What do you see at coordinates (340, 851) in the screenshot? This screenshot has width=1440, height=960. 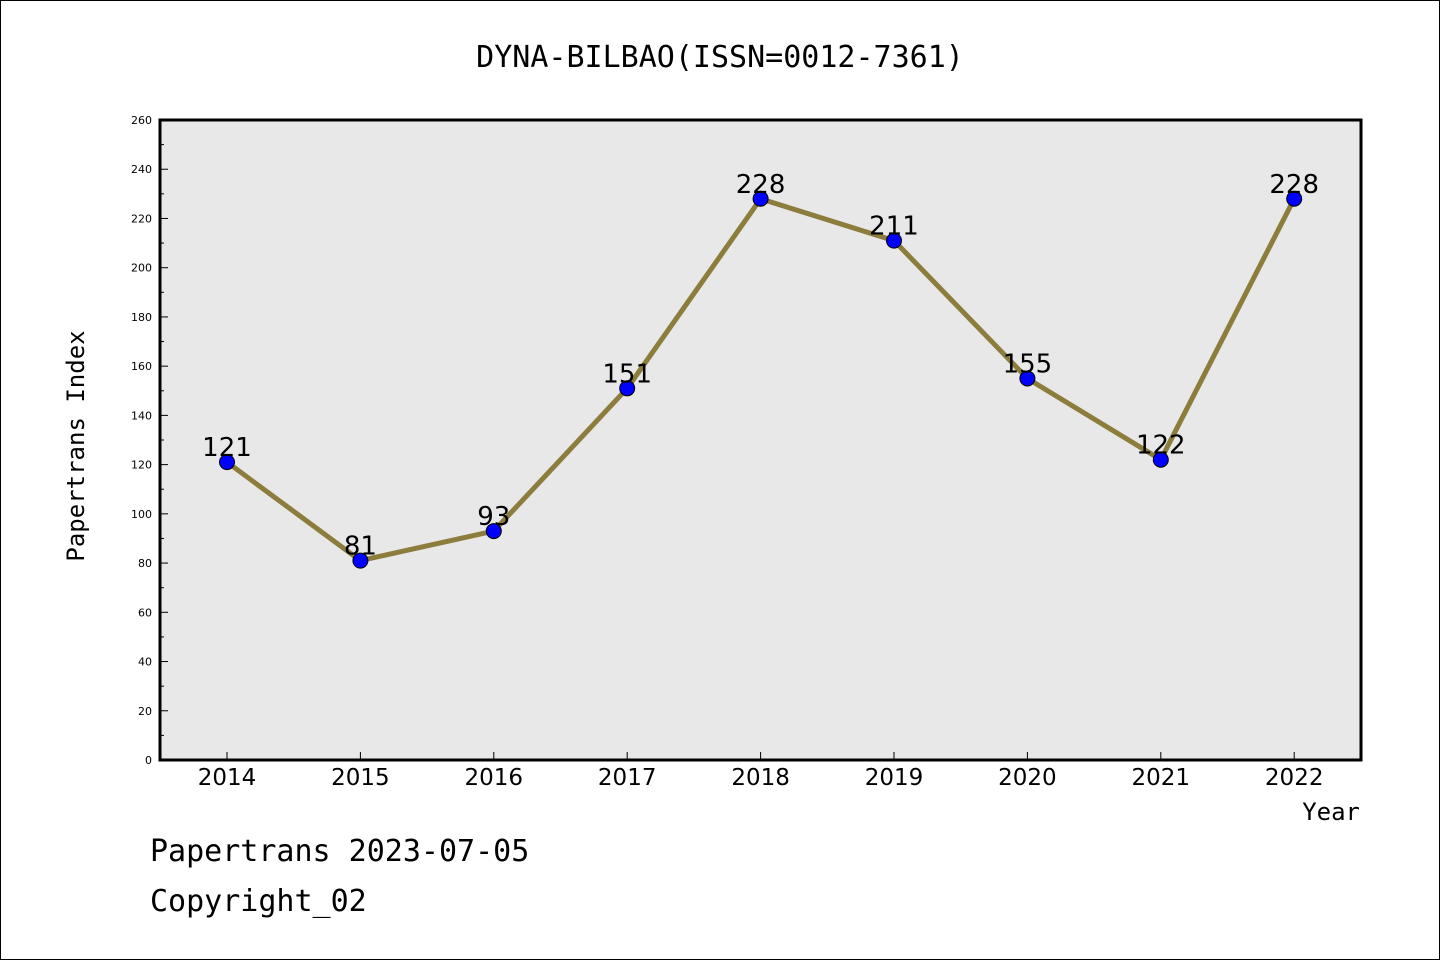 I see `footer-date: Papertrans 2023-07-05` at bounding box center [340, 851].